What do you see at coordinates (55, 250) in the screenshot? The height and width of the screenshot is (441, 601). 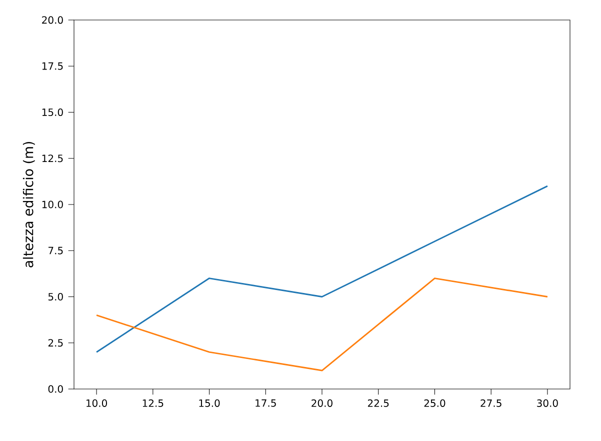 I see `y-tick-label: 7.5` at bounding box center [55, 250].